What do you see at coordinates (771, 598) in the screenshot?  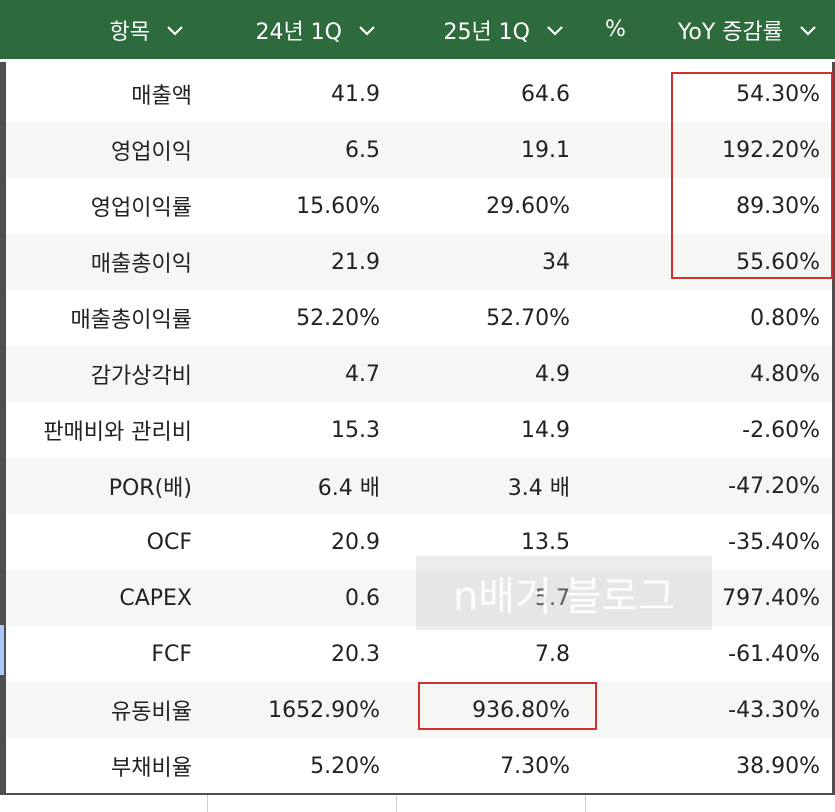 I see `row-yoy-cell: 797.40%` at bounding box center [771, 598].